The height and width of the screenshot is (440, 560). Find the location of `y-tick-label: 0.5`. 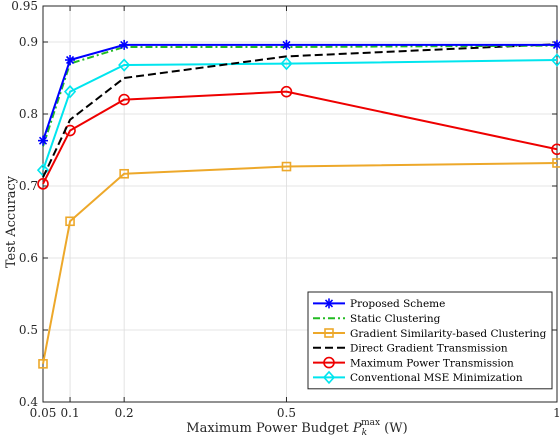

y-tick-label: 0.5 is located at coordinates (28, 330).